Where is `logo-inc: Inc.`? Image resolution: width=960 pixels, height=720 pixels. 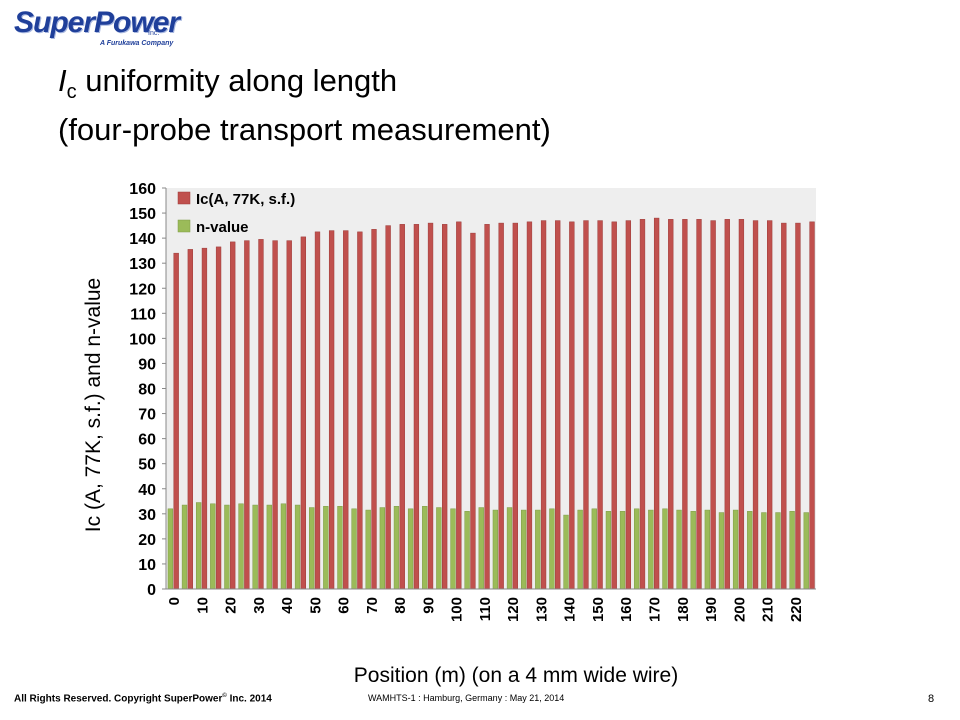
logo-inc: Inc. is located at coordinates (154, 33).